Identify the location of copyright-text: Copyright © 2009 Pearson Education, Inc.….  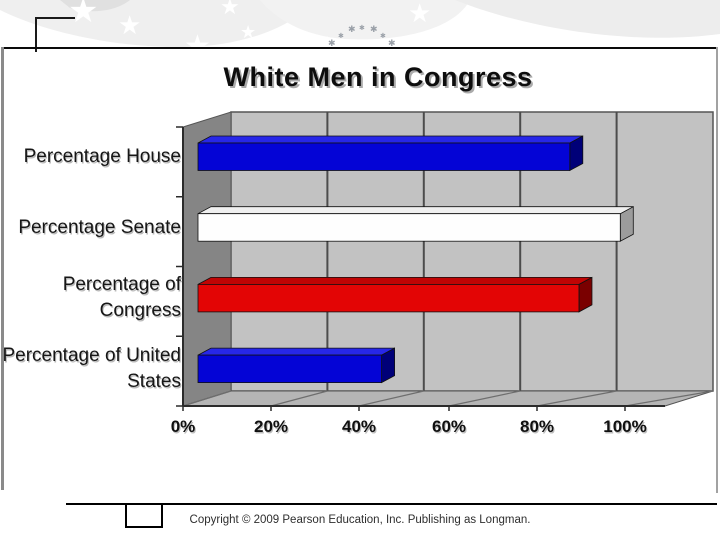
(360, 520).